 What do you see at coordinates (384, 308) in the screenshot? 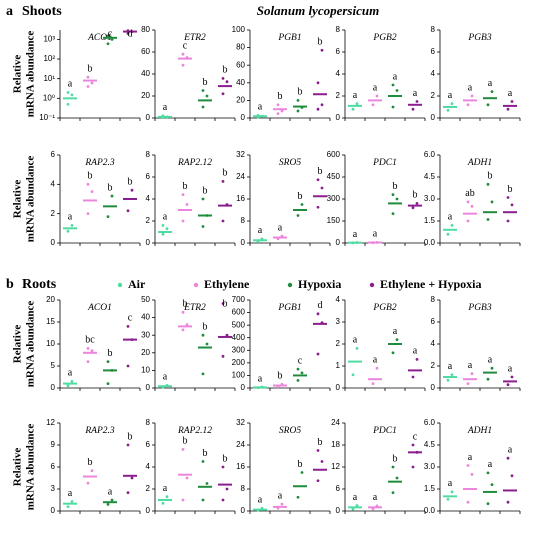
I see `gene-title: PGB2` at bounding box center [384, 308].